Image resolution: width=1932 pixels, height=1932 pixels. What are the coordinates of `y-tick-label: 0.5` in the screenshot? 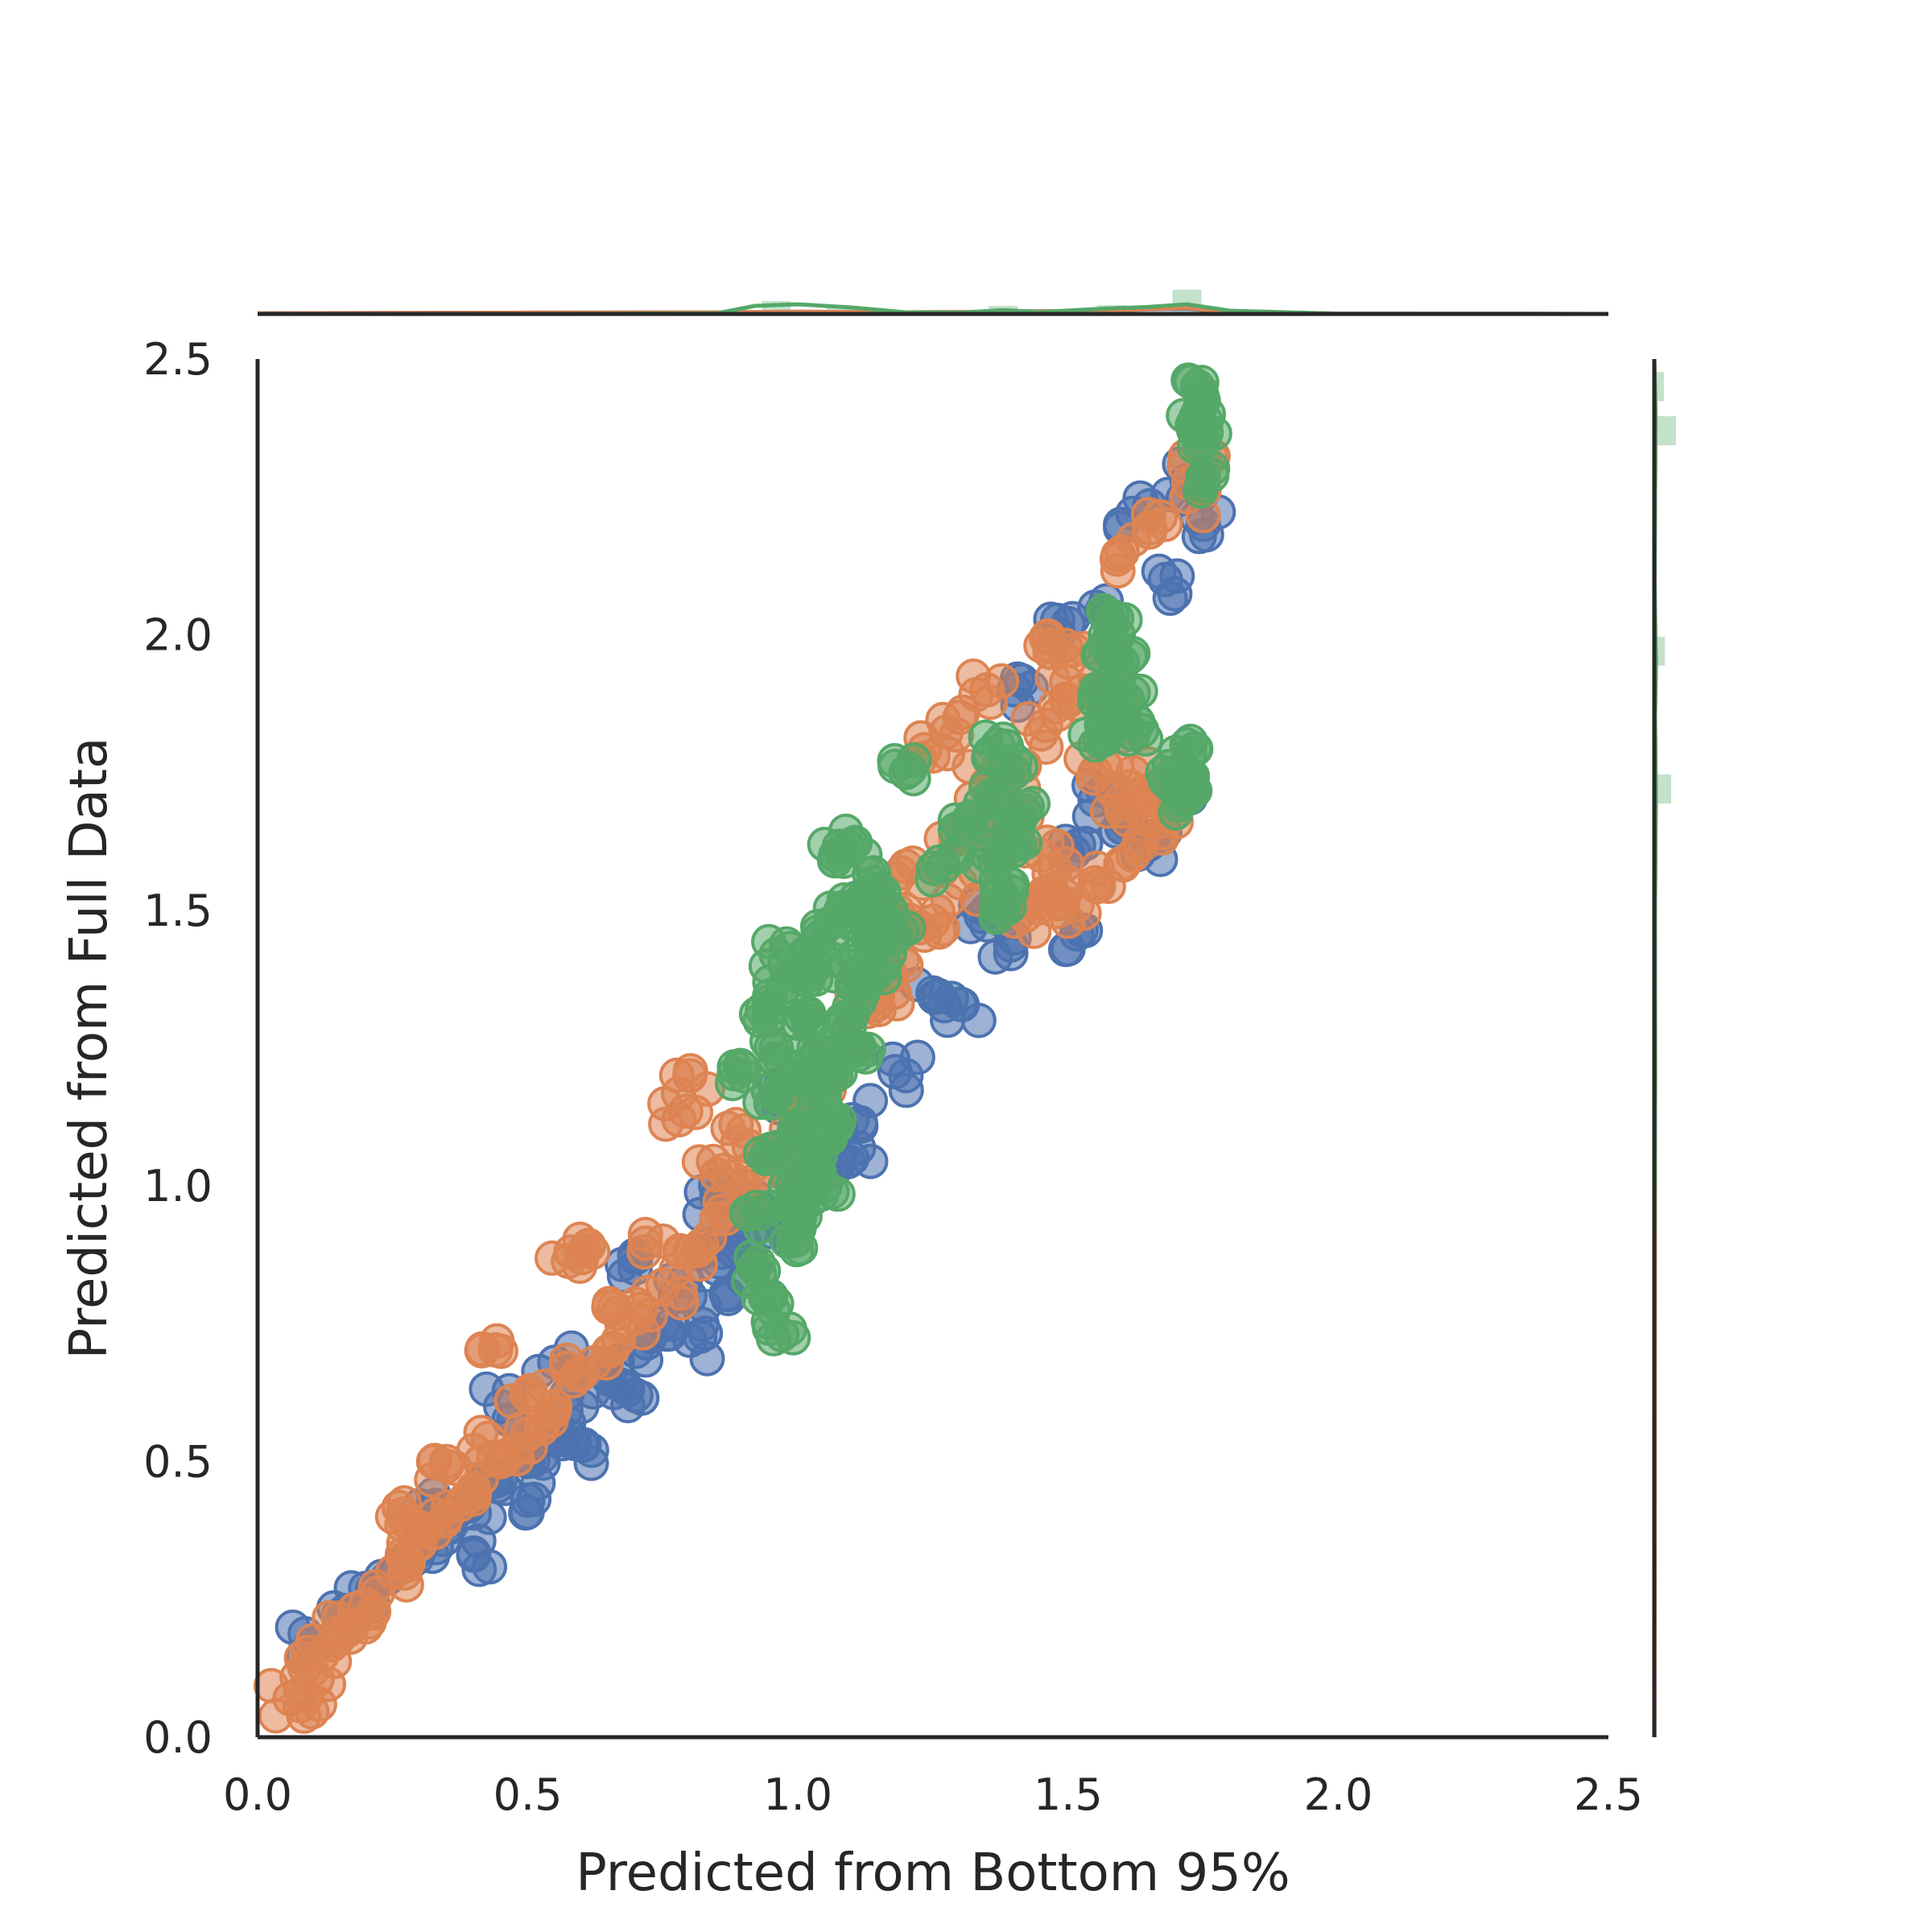 It's located at (178, 1462).